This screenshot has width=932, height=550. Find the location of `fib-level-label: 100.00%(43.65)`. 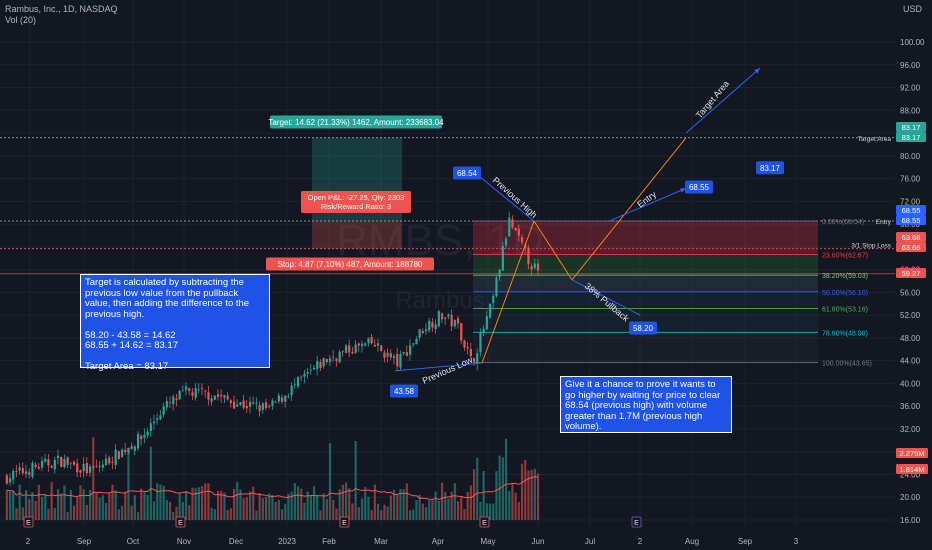

fib-level-label: 100.00%(43.65) is located at coordinates (847, 364).